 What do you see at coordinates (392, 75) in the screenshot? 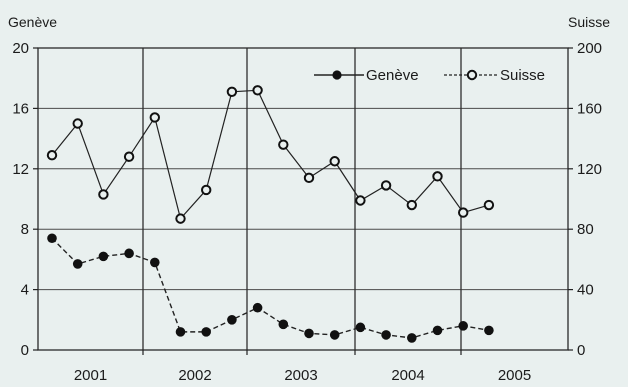
I see `legend-geneve-label: Genève` at bounding box center [392, 75].